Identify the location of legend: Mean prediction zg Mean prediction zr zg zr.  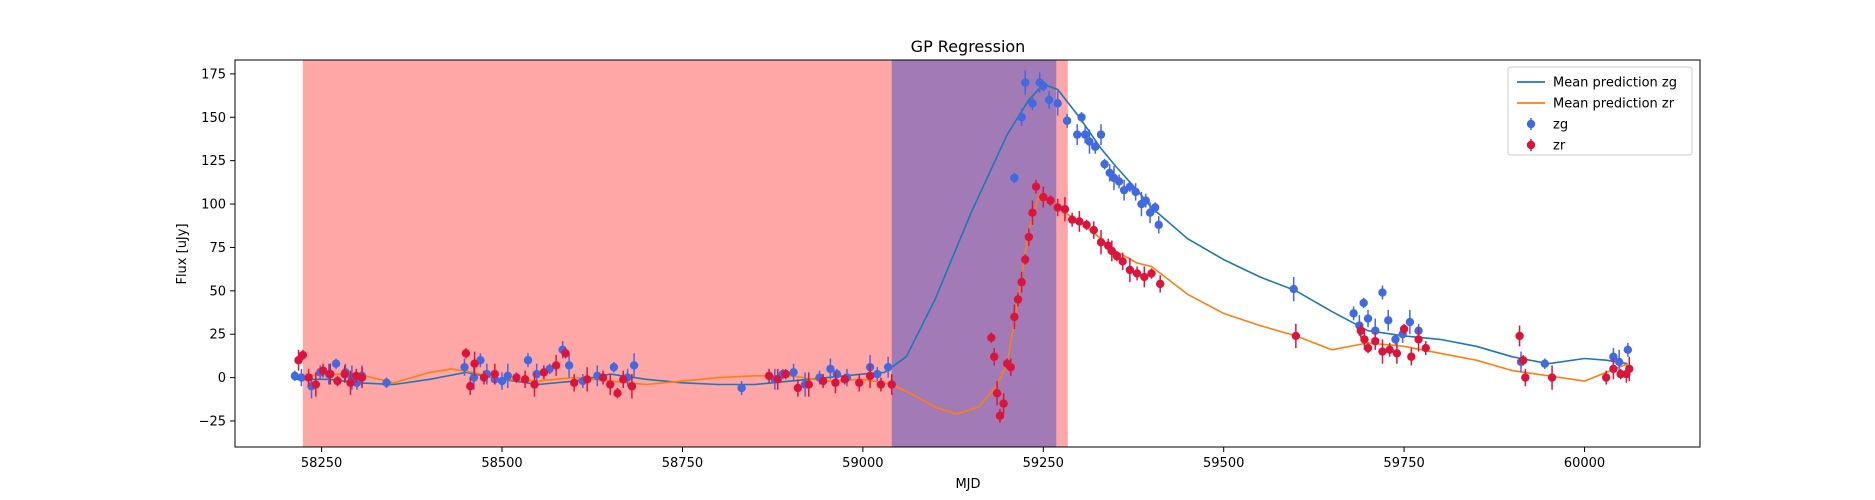
(1600, 111).